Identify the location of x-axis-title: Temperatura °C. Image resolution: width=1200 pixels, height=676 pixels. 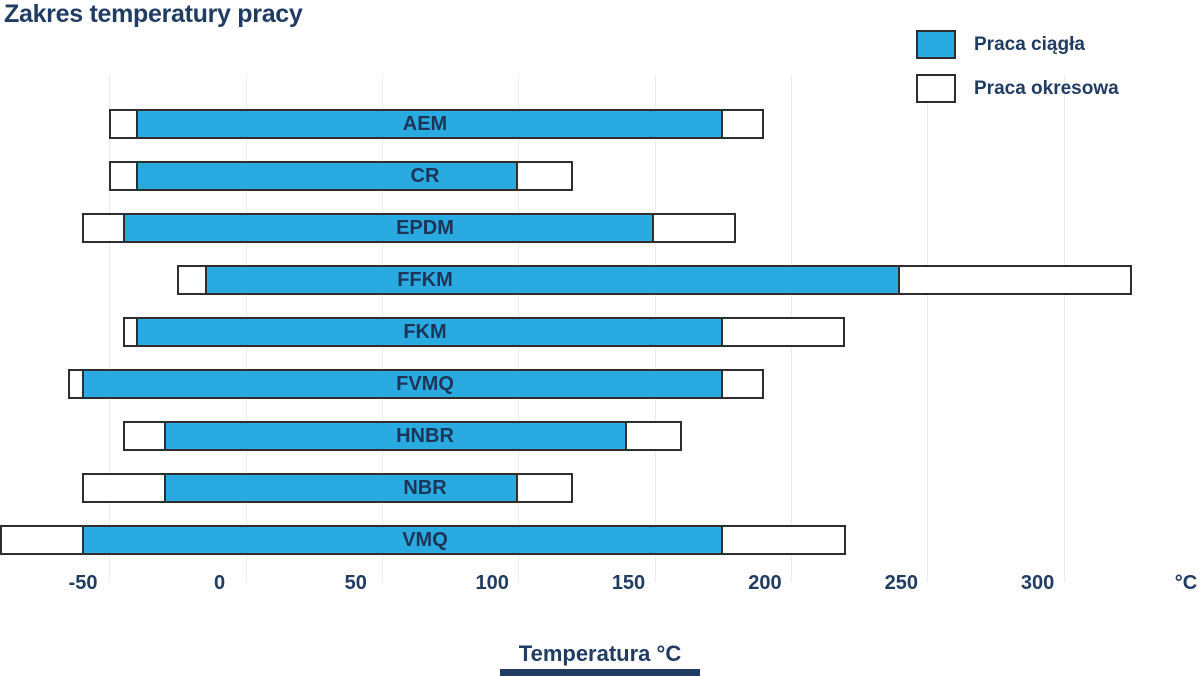
(600, 653).